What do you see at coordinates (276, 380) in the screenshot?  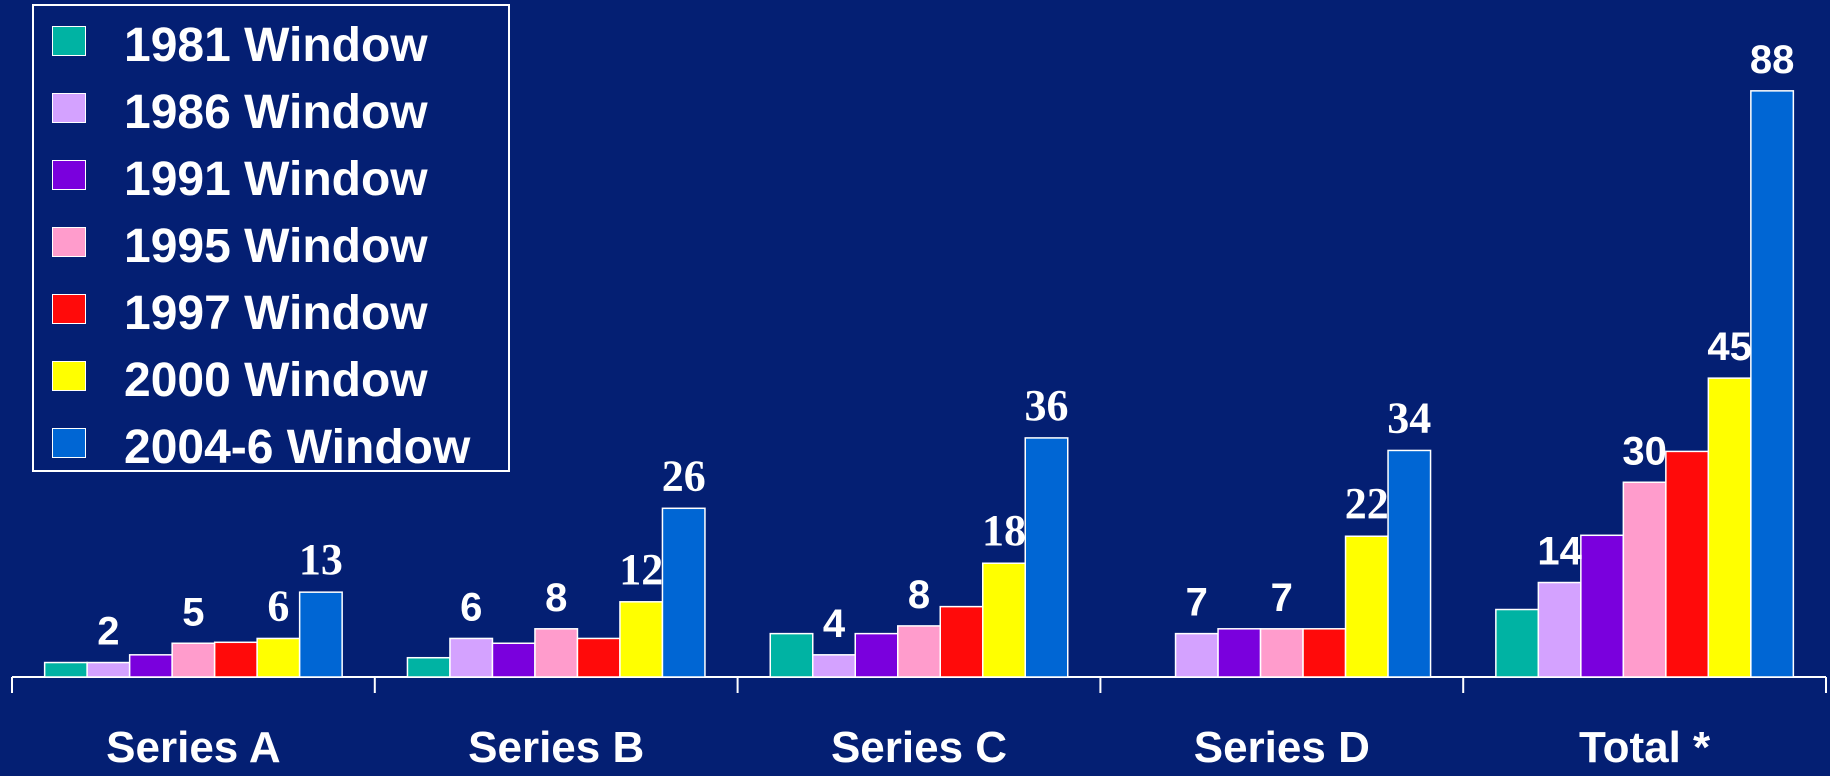 I see `legend-label: 2000 Window` at bounding box center [276, 380].